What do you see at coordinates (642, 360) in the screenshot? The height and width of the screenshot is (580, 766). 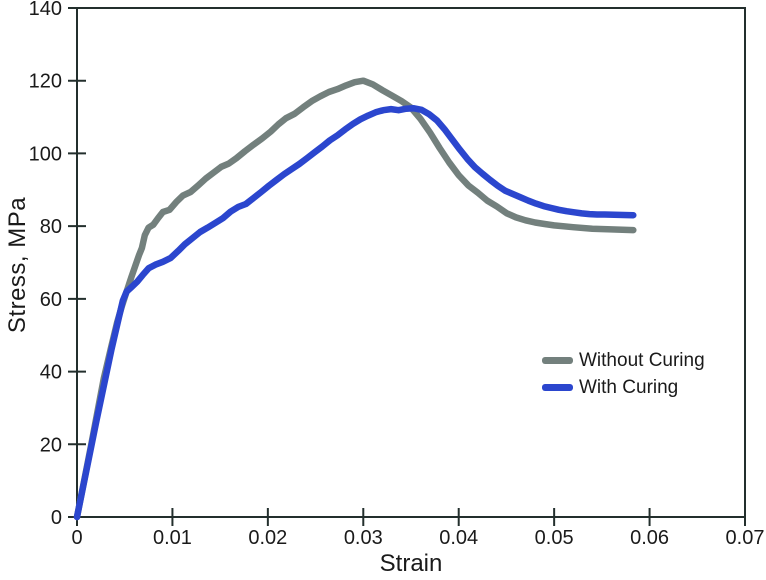 I see `legend-label-without-curing: Without Curing` at bounding box center [642, 360].